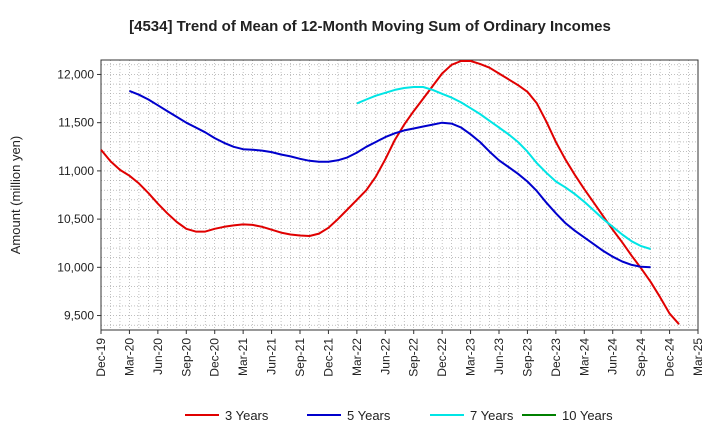 This screenshot has height=440, width=720. Describe the element at coordinates (613, 356) in the screenshot. I see `x-tick-label: Jun-24` at that location.